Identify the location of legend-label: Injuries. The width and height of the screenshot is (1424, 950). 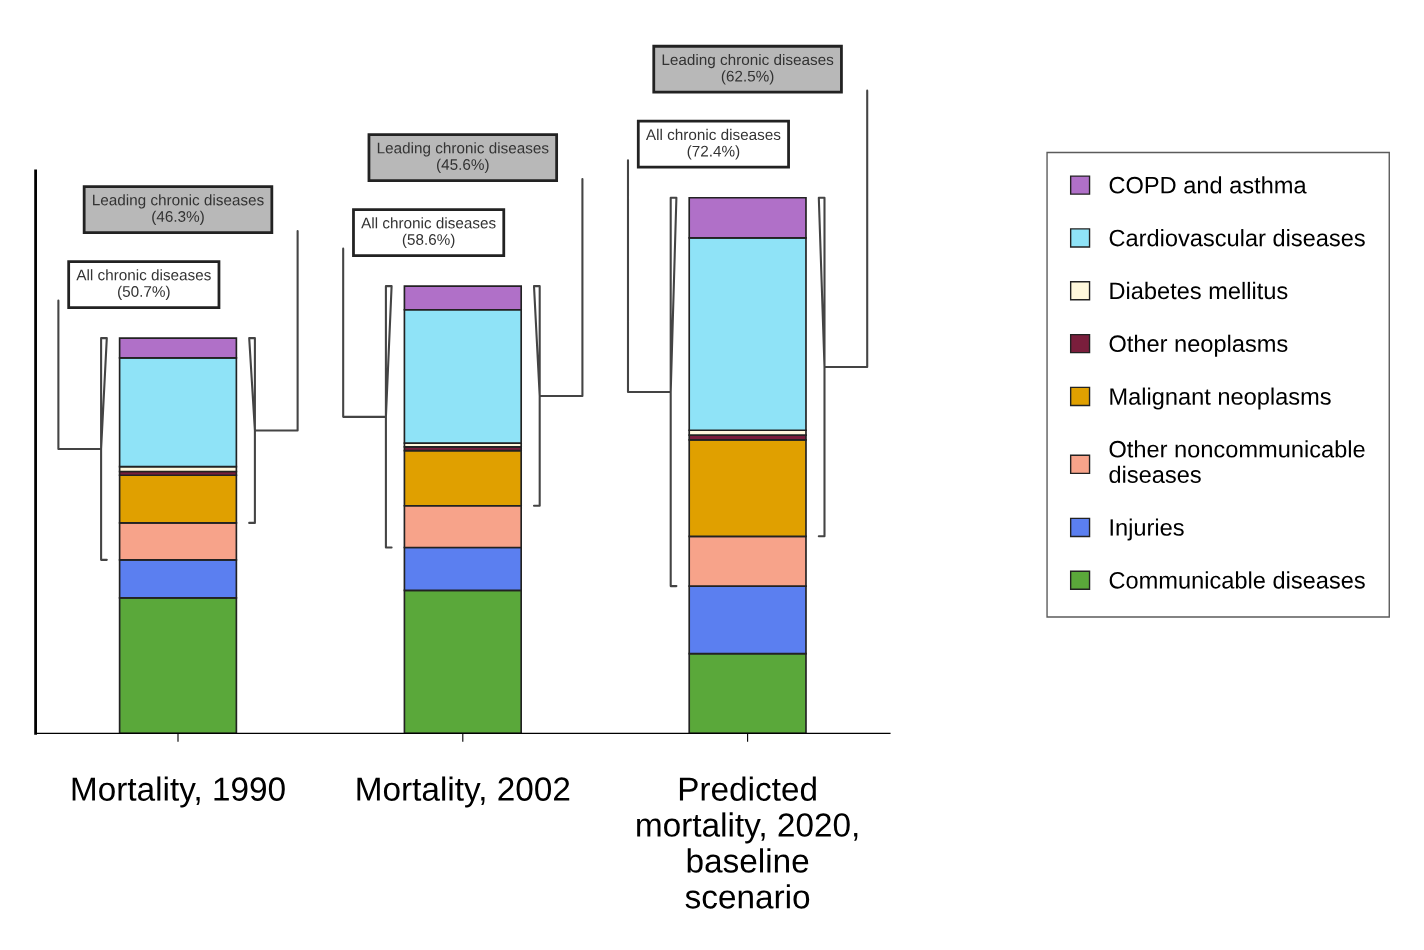
(1147, 529).